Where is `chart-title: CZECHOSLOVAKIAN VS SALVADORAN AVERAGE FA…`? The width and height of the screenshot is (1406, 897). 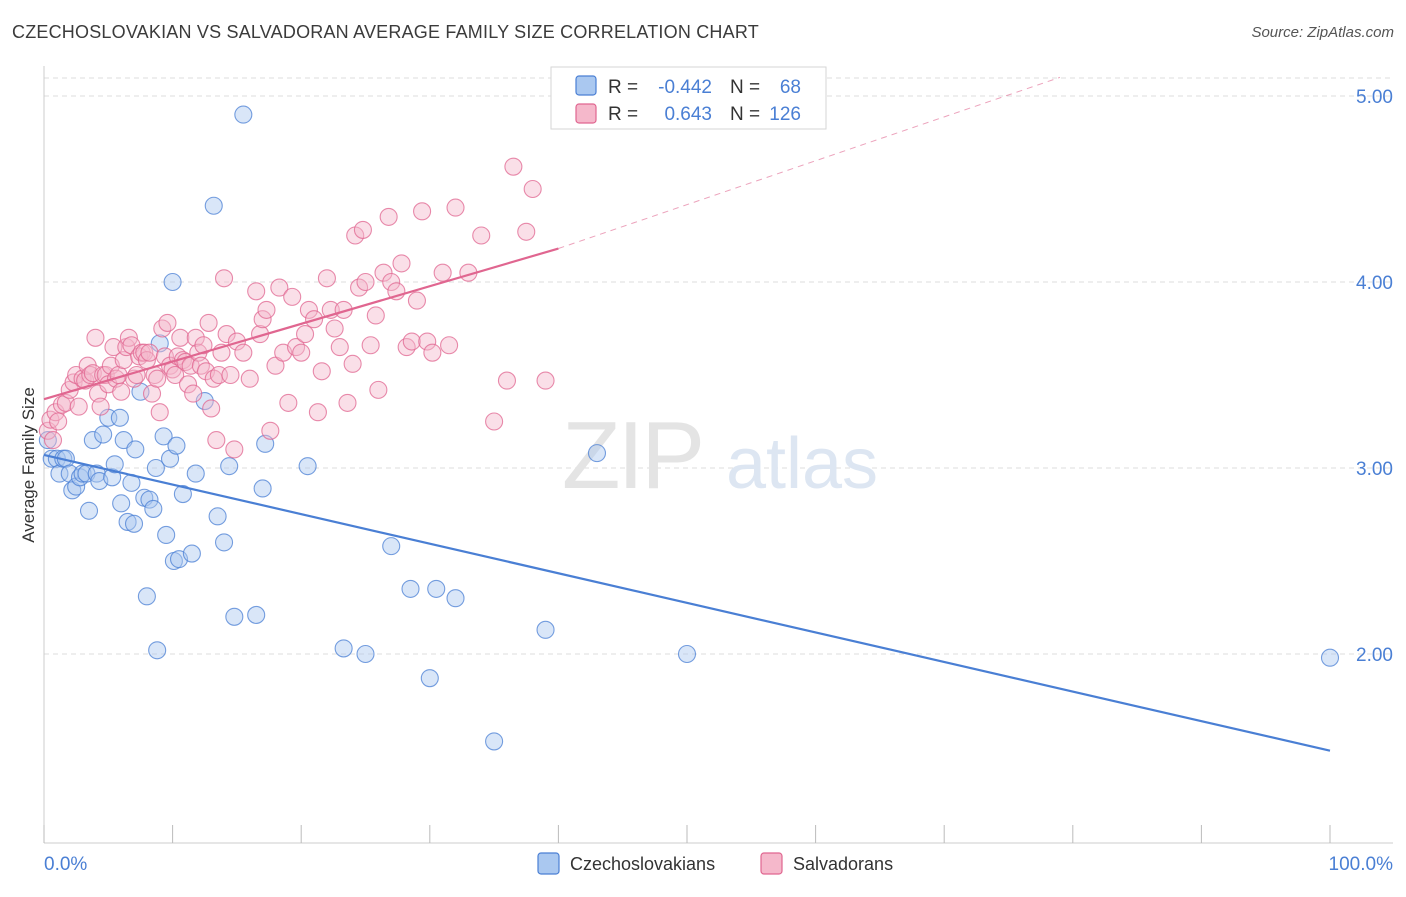
chart-title: CZECHOSLOVAKIAN VS SALVADORAN AVERAGE FA… is located at coordinates (385, 32).